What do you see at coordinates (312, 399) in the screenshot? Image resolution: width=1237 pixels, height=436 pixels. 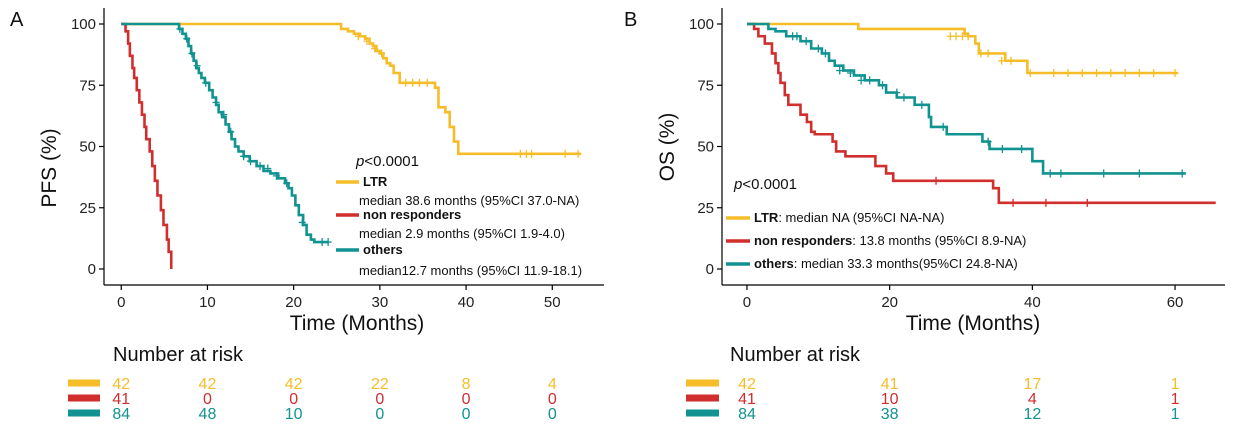 I see `risk-table: 42 42 42 22 8 441 0 0 0 0 084 48 10 0 0 0` at bounding box center [312, 399].